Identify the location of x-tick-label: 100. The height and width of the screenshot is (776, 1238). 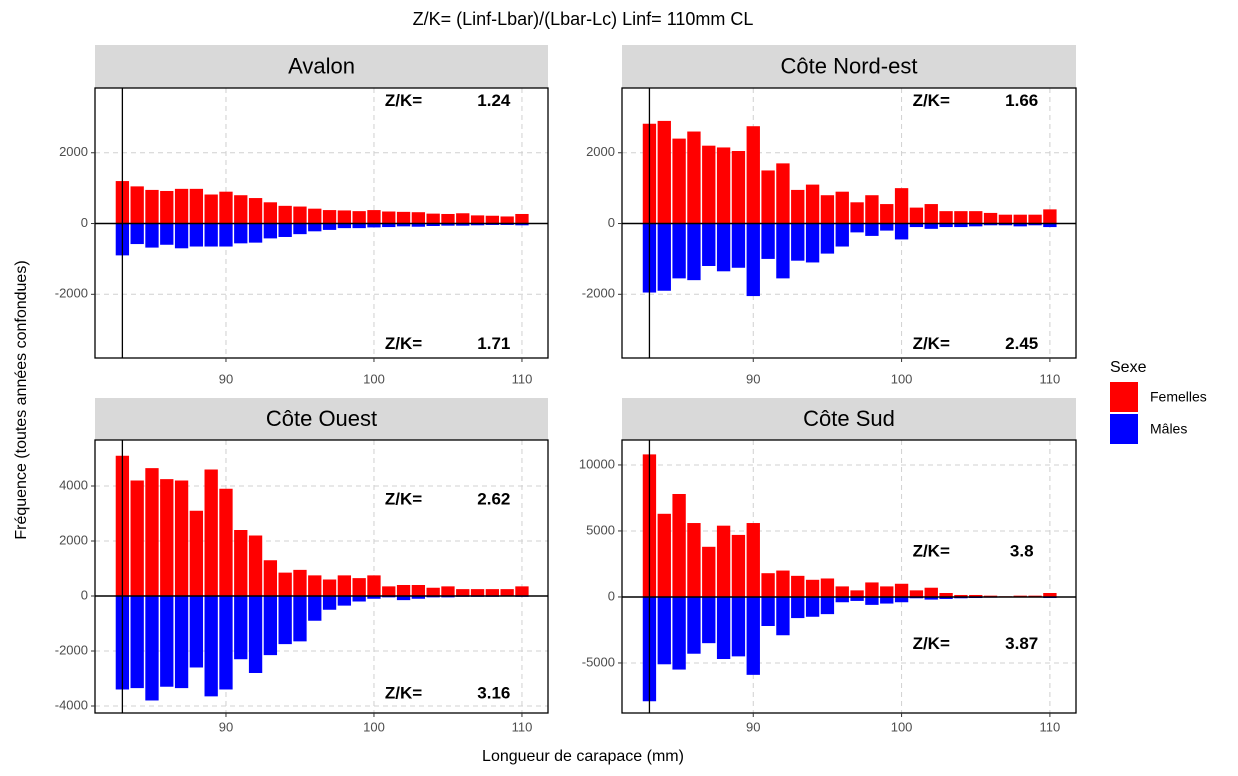
(902, 726).